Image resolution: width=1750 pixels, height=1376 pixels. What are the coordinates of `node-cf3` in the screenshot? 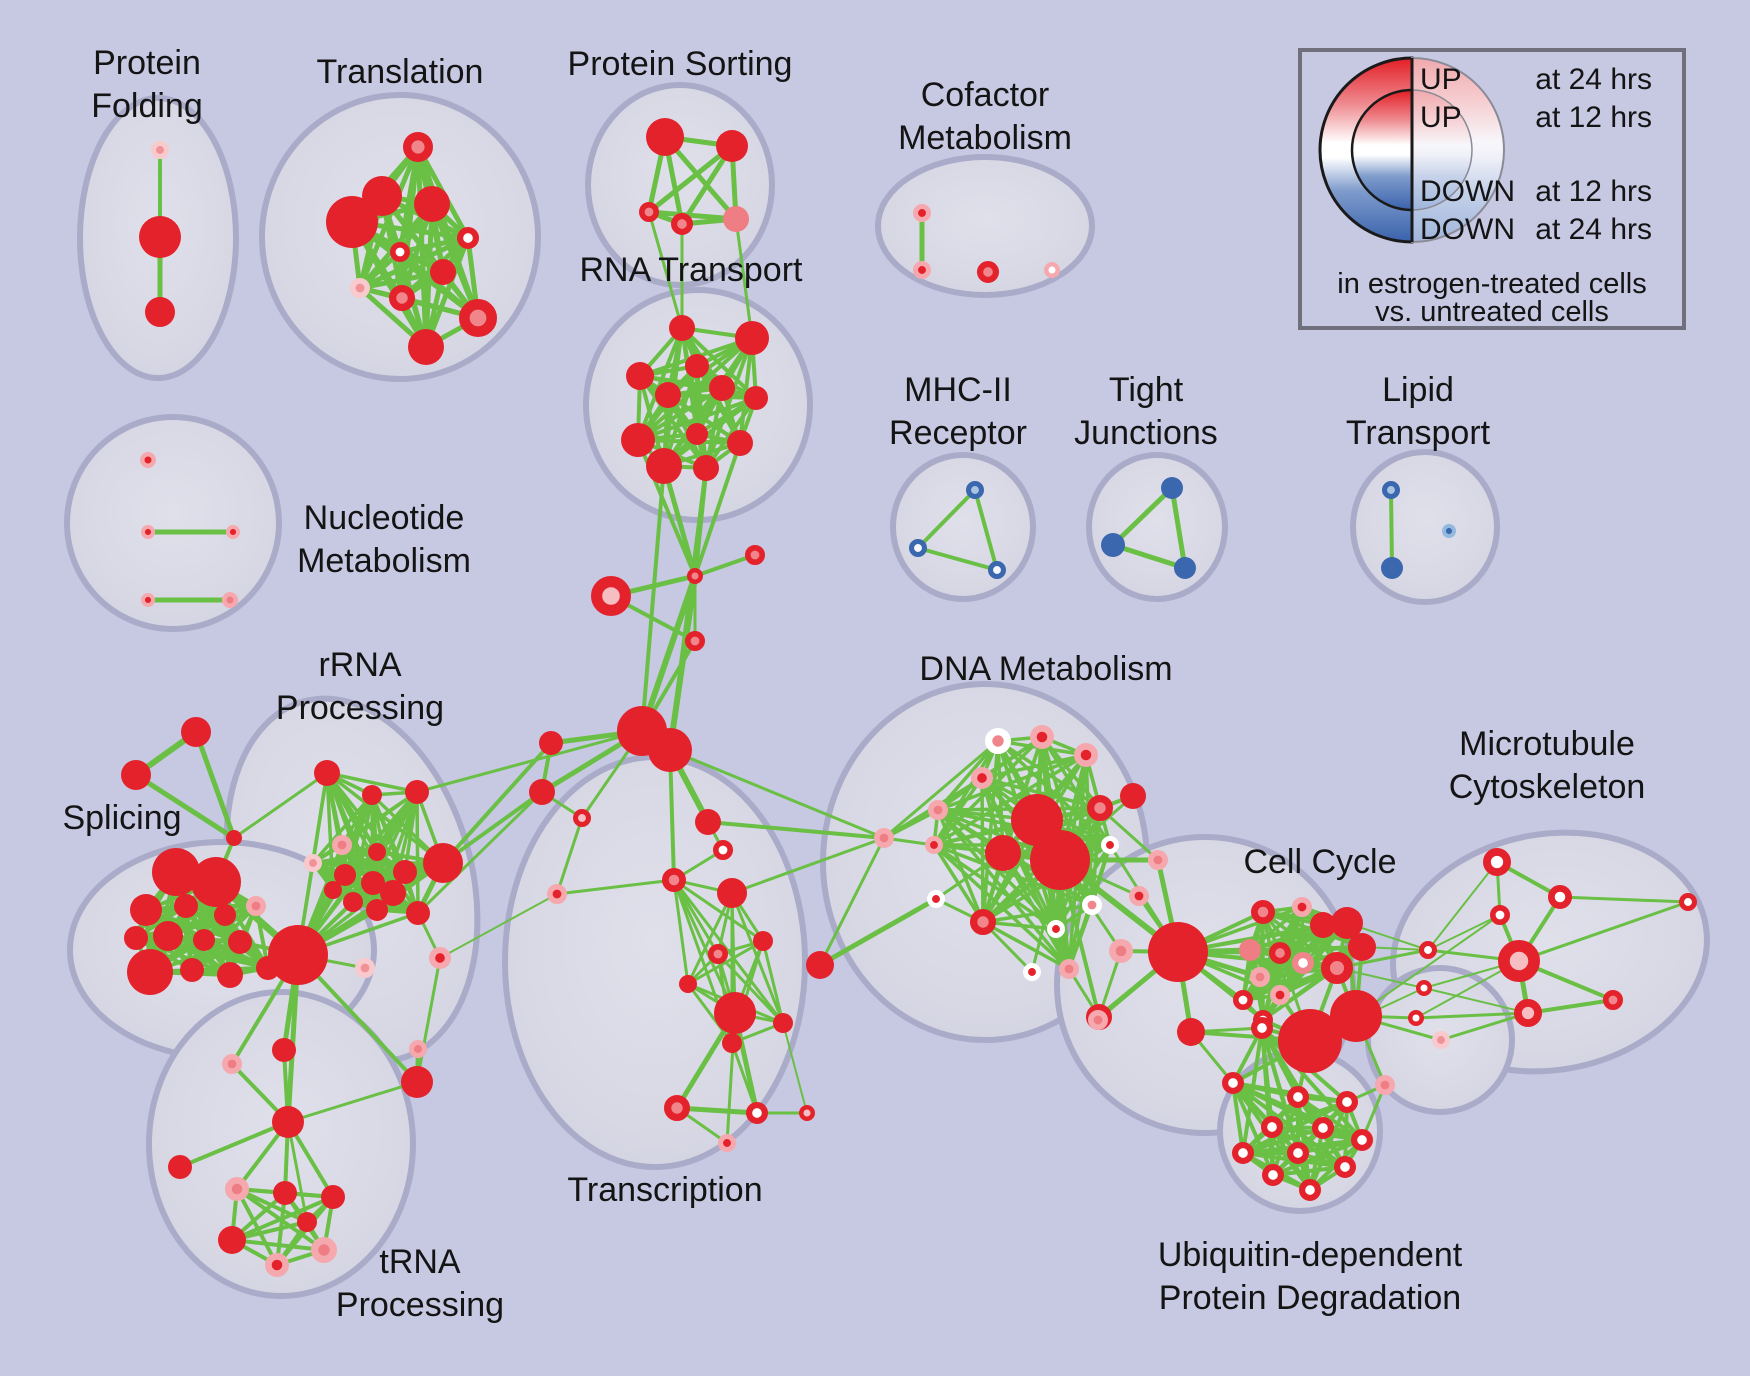 It's located at (988, 271).